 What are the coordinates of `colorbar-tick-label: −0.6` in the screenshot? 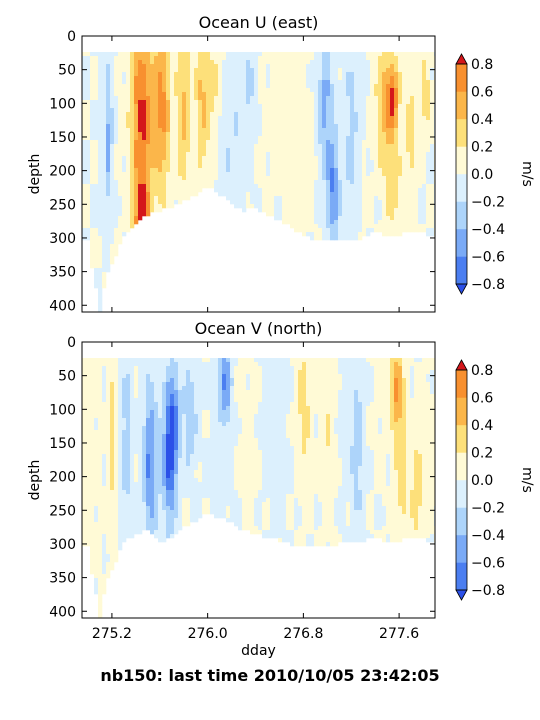 It's located at (488, 258).